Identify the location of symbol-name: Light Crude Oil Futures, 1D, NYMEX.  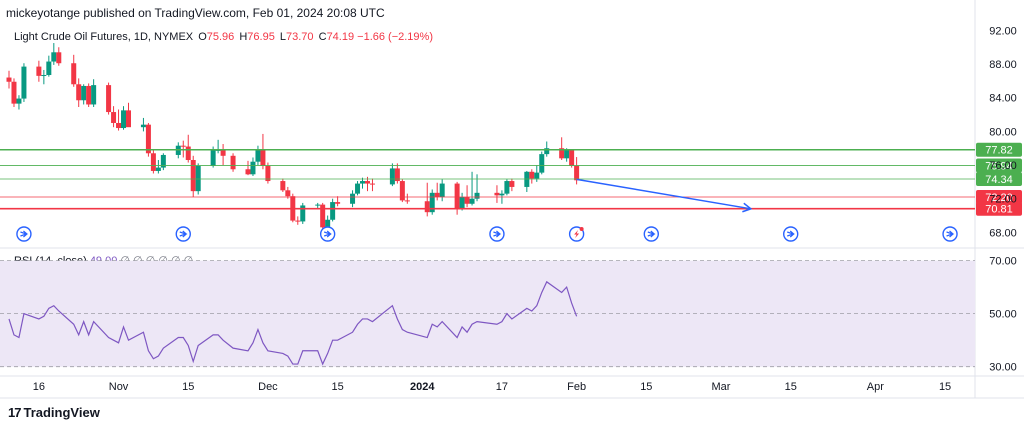
(104, 37).